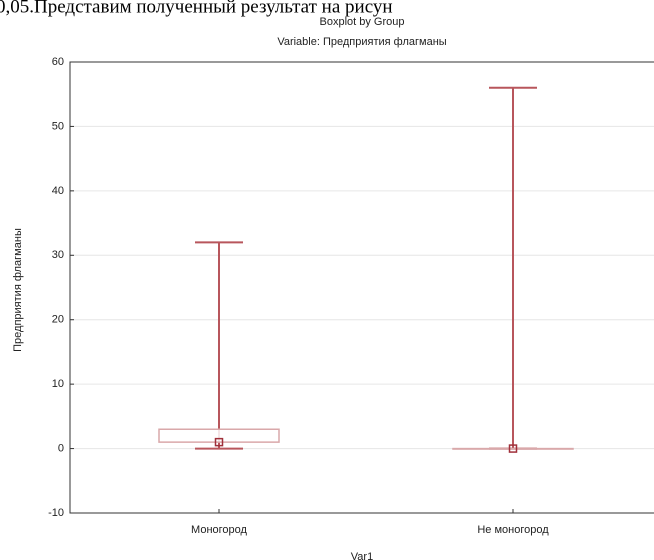  Describe the element at coordinates (361, 42) in the screenshot. I see `chart-subtitle: Variable: Предприятия флагманы` at that location.